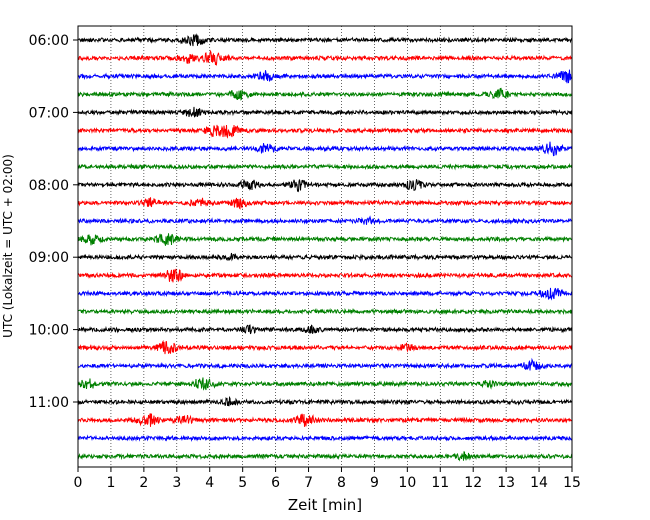  What do you see at coordinates (49, 113) in the screenshot?
I see `y-tick-label: 07:00` at bounding box center [49, 113].